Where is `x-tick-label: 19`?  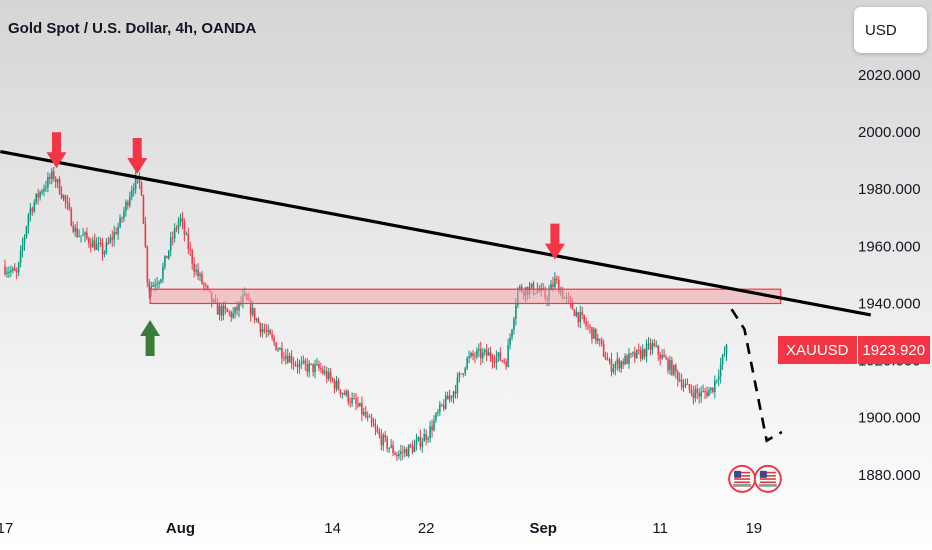 x-tick-label: 19 is located at coordinates (753, 528).